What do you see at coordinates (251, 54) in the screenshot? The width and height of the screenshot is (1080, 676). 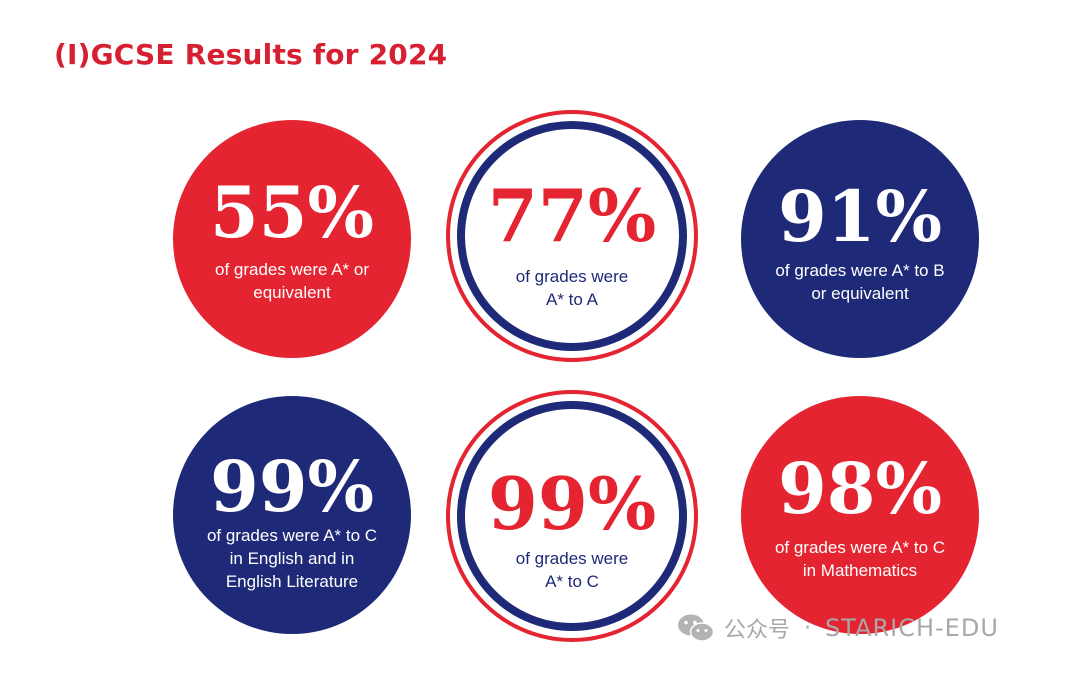 I see `page-title: (I)GCSE Results for 2024` at bounding box center [251, 54].